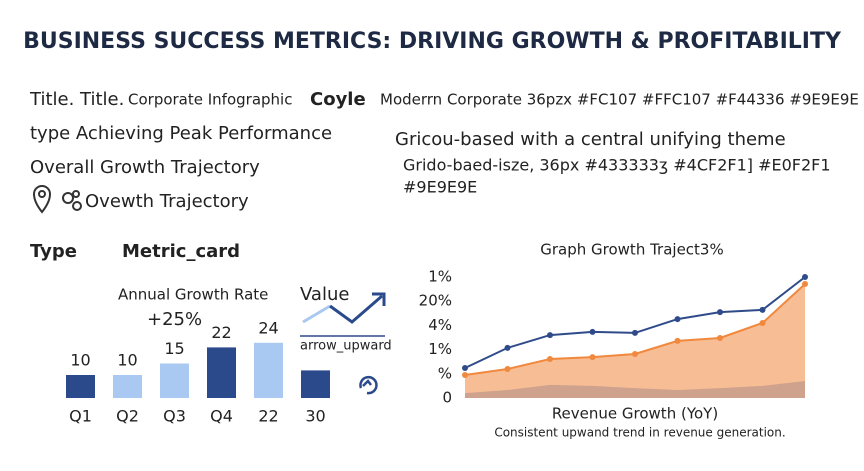 Image resolution: width=864 pixels, height=471 pixels. What do you see at coordinates (368, 385) in the screenshot?
I see `refresh-icon` at bounding box center [368, 385].